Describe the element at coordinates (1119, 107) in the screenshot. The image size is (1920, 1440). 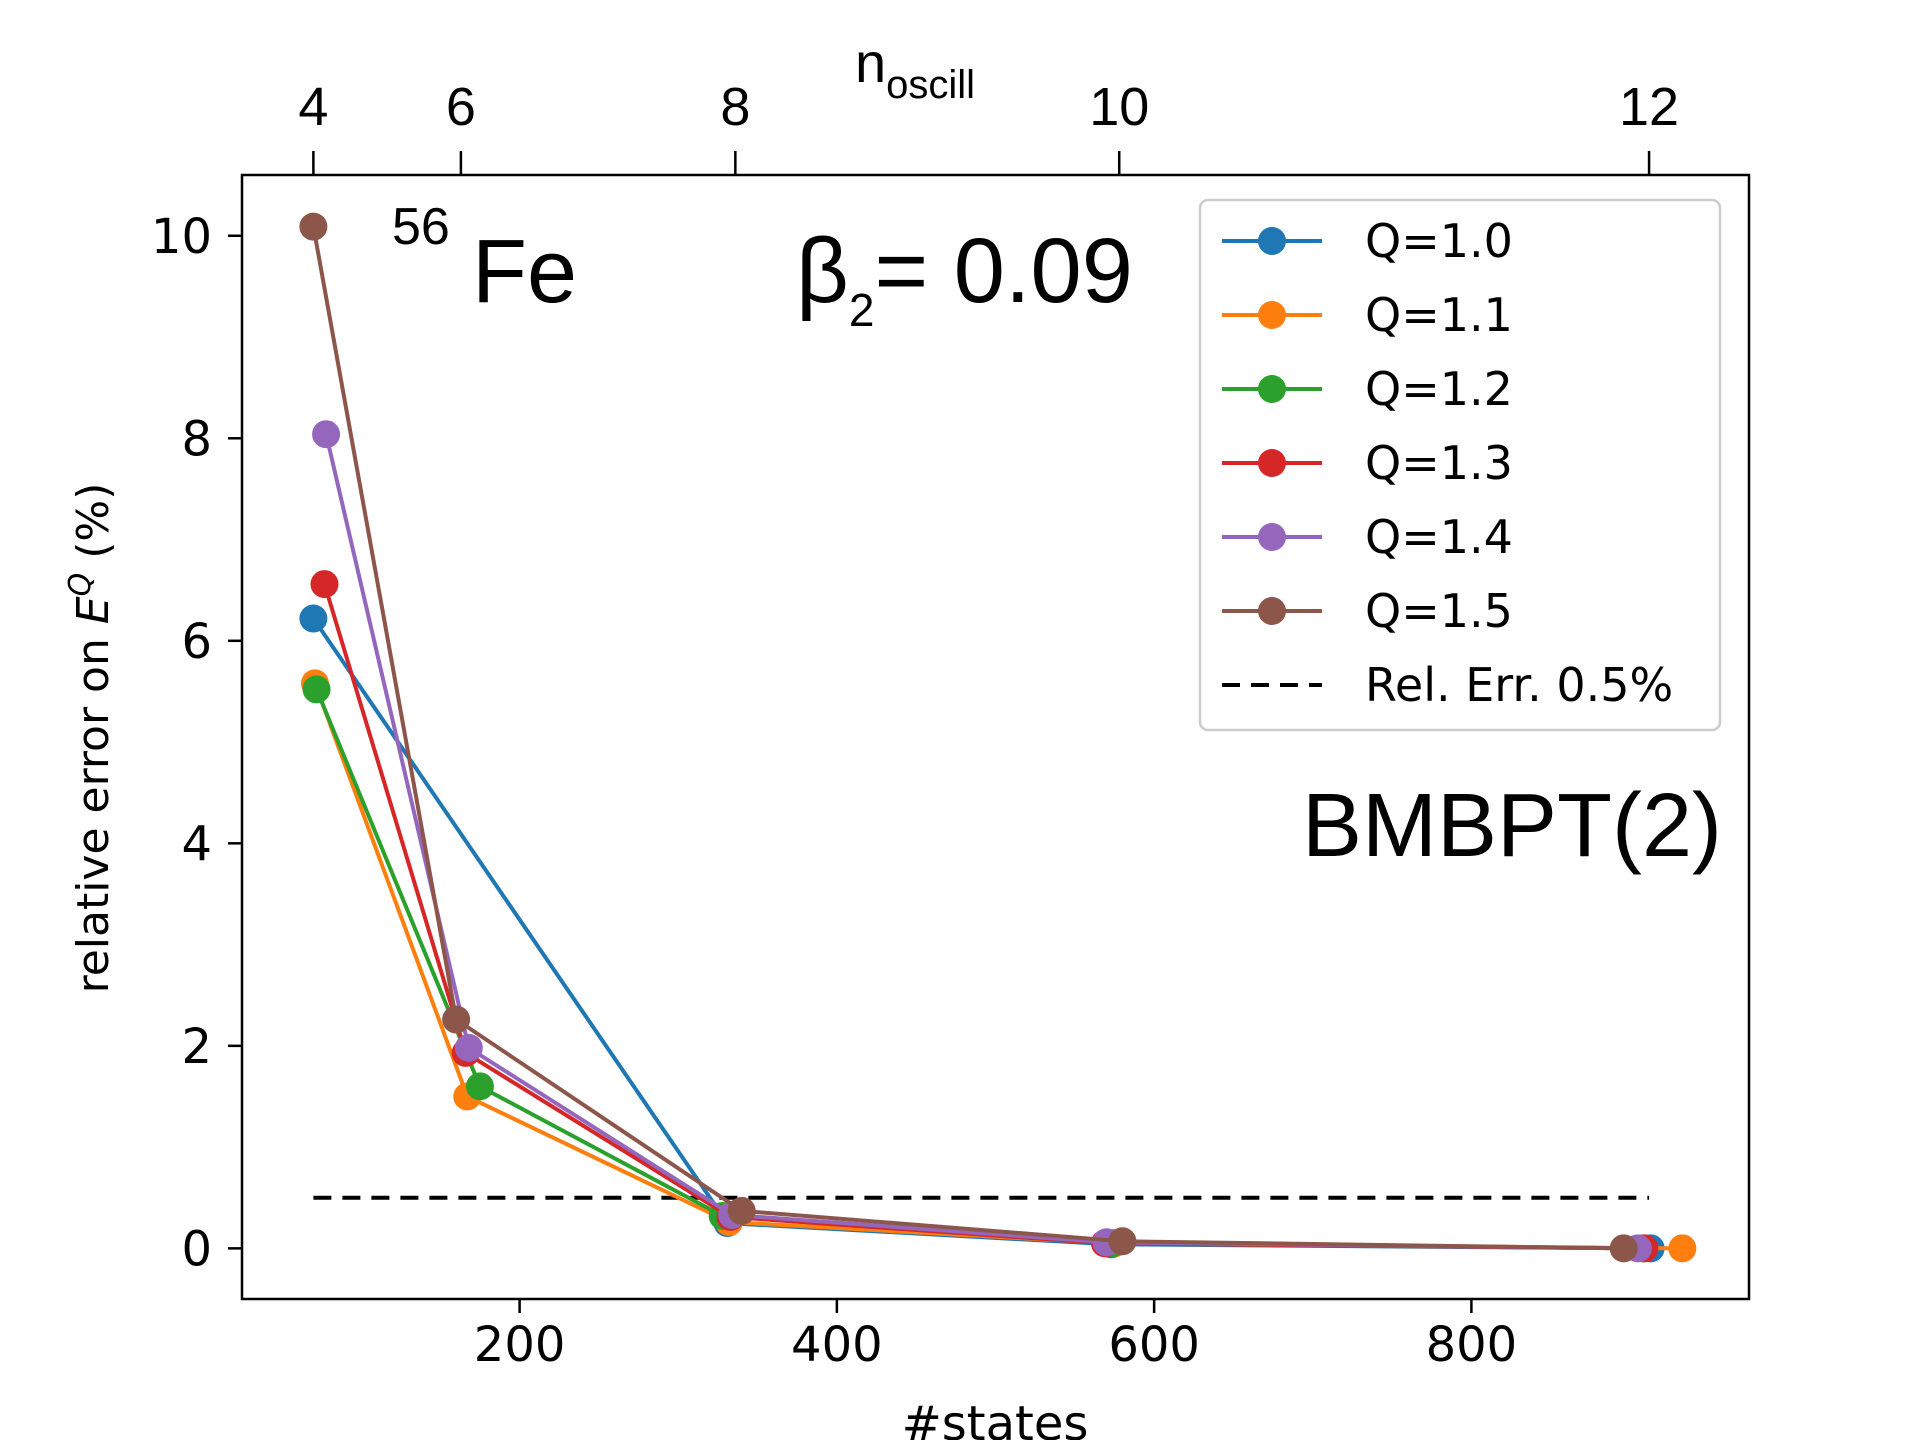
I see `top-tick-label: 10` at that location.